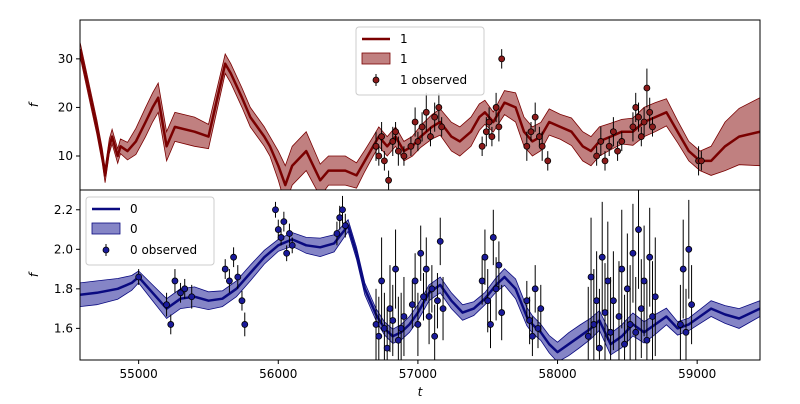 This screenshot has width=800, height=404. What do you see at coordinates (67, 269) in the screenshot?
I see `bottom-y-ticks: 1.6 1.8 2.0 2.2` at bounding box center [67, 269].